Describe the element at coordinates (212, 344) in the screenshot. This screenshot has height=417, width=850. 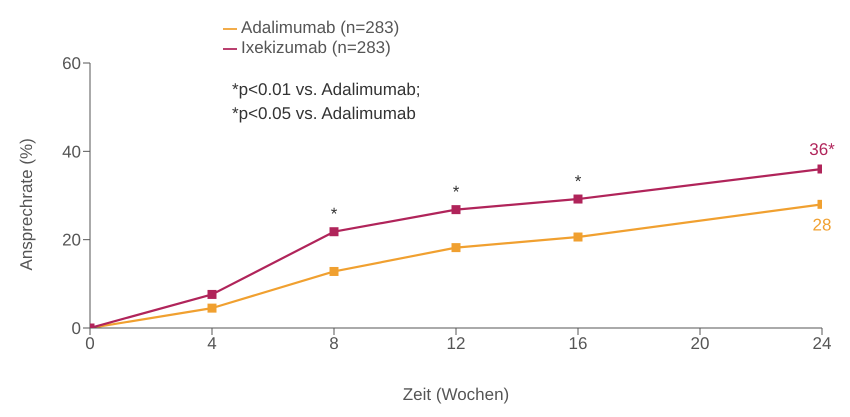
I see `x-tick-label: 4` at that location.